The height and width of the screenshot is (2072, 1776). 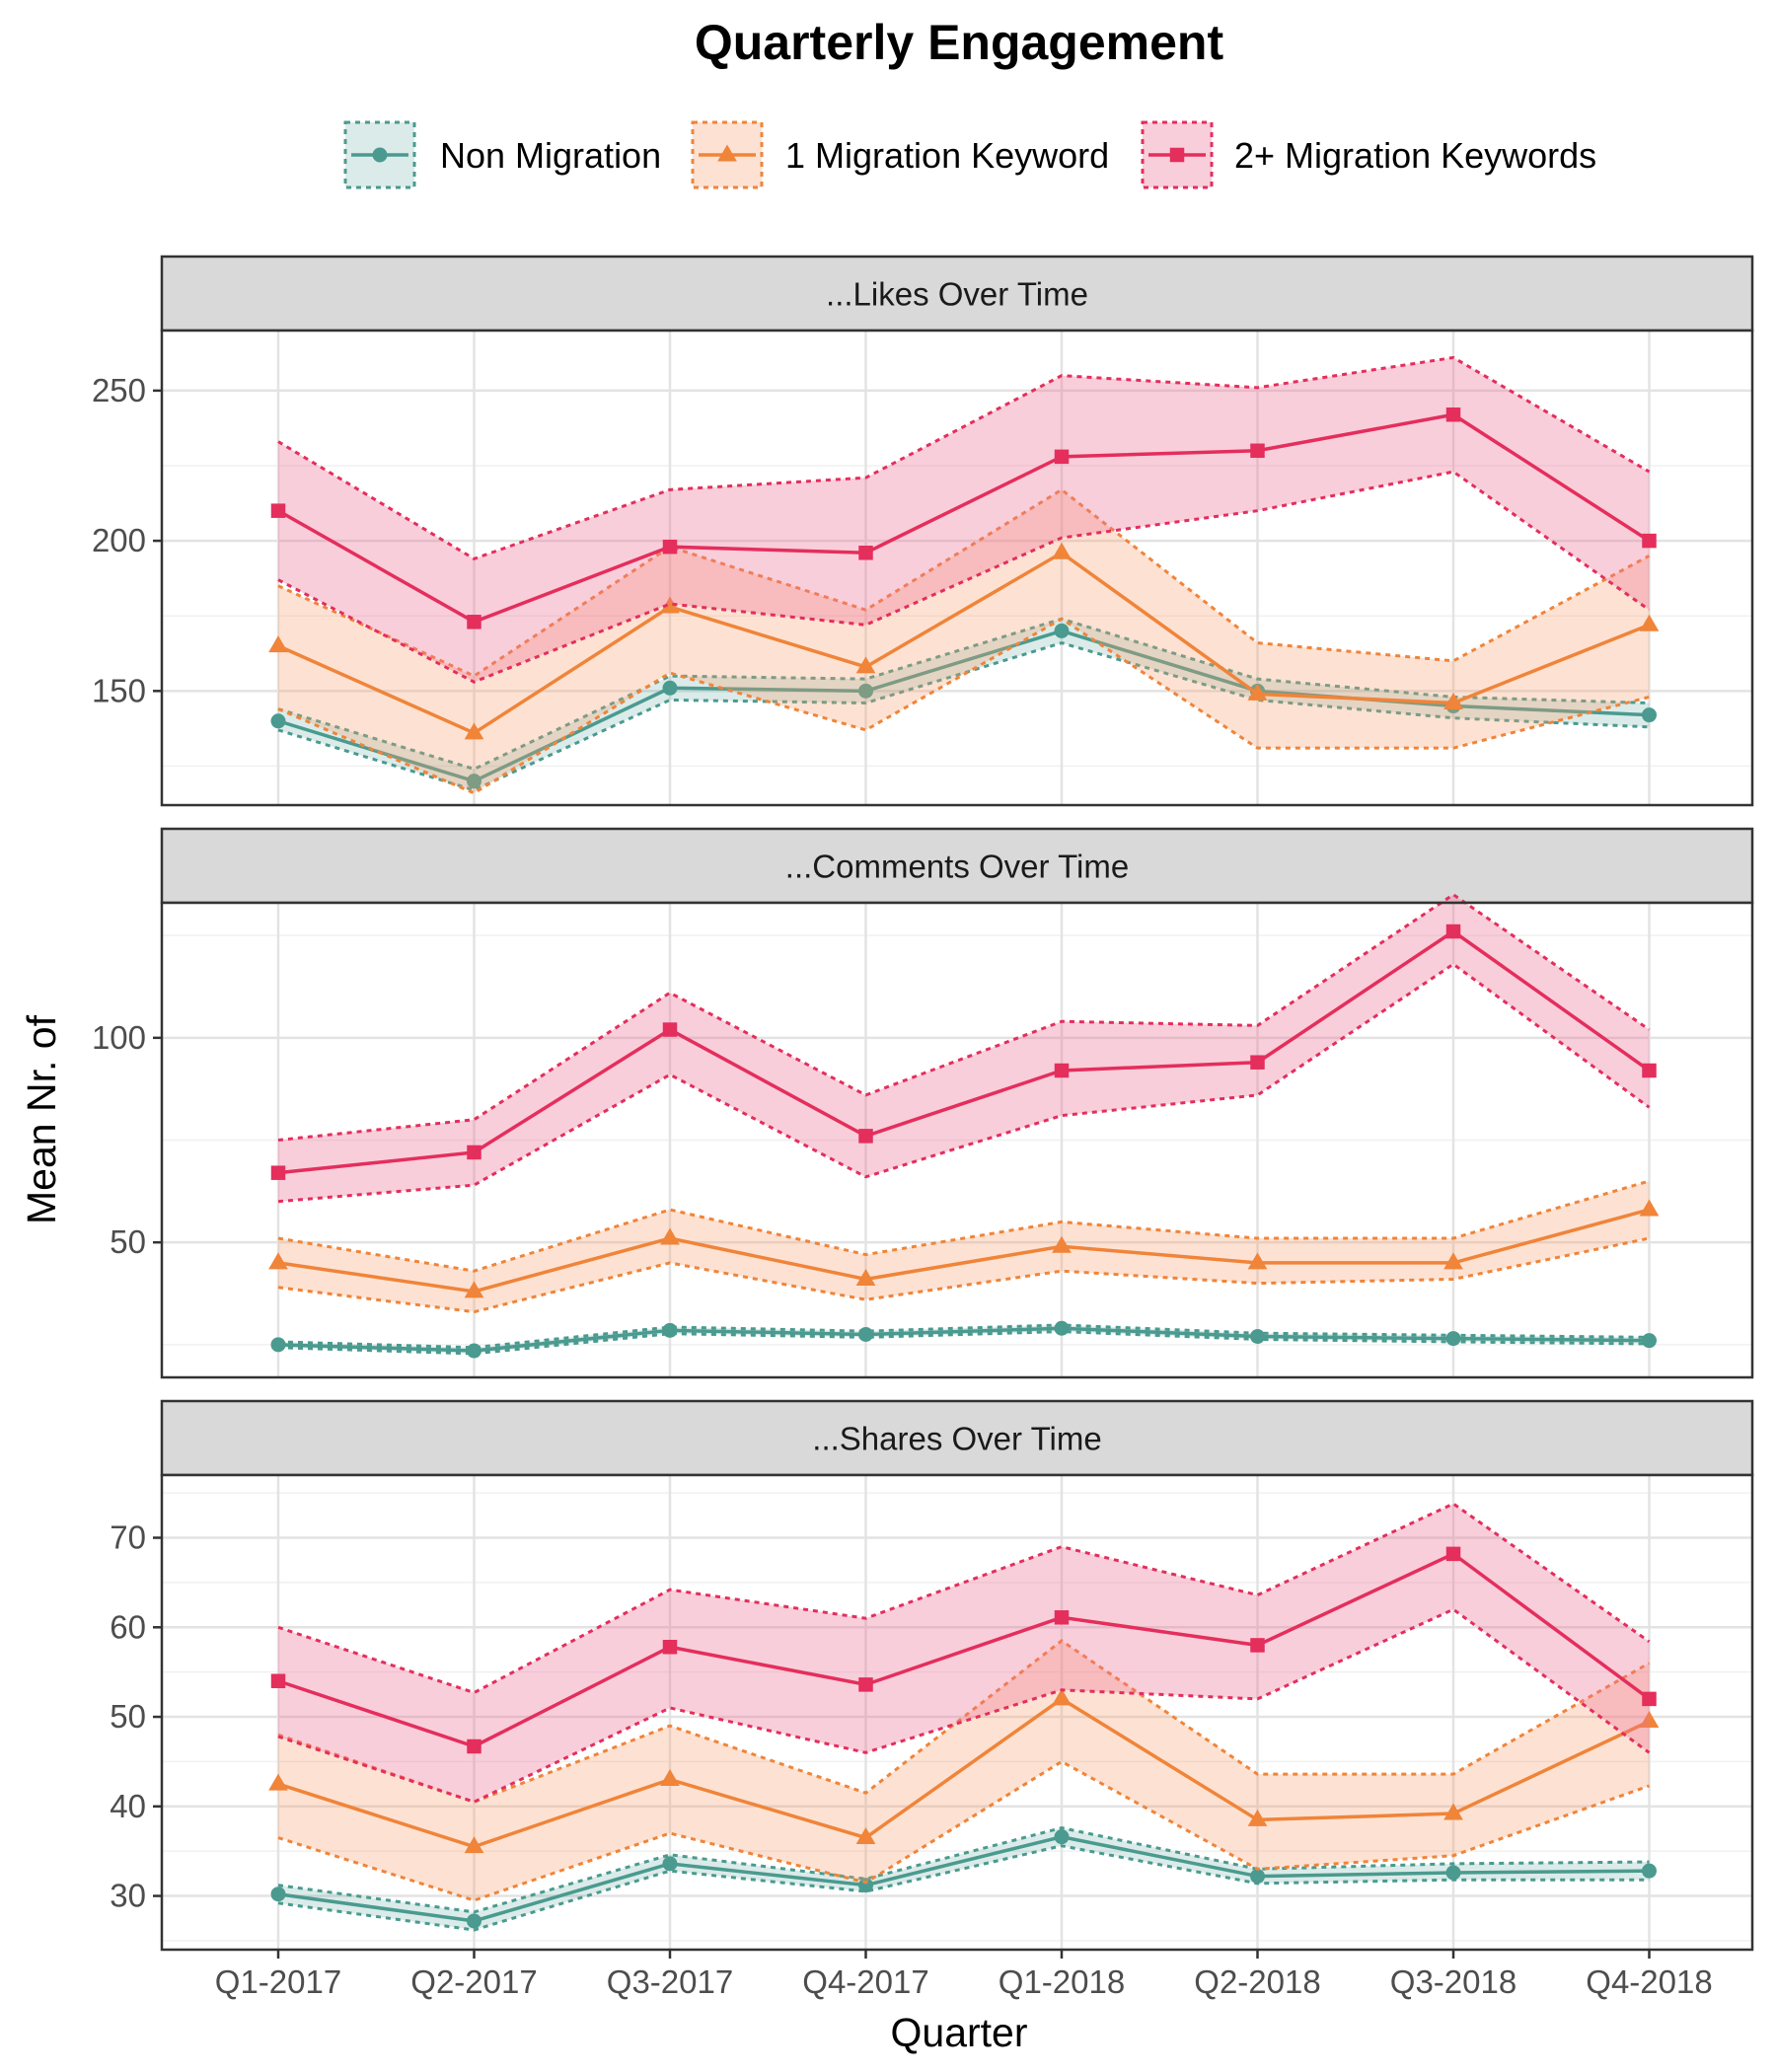 What do you see at coordinates (42, 1119) in the screenshot?
I see `y-axis-title: Mean Nr. of` at bounding box center [42, 1119].